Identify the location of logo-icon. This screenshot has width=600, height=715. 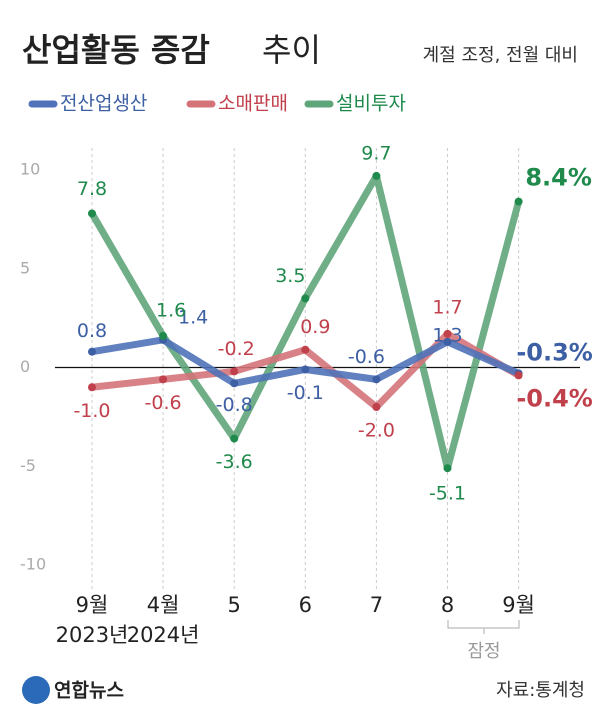
(36, 690).